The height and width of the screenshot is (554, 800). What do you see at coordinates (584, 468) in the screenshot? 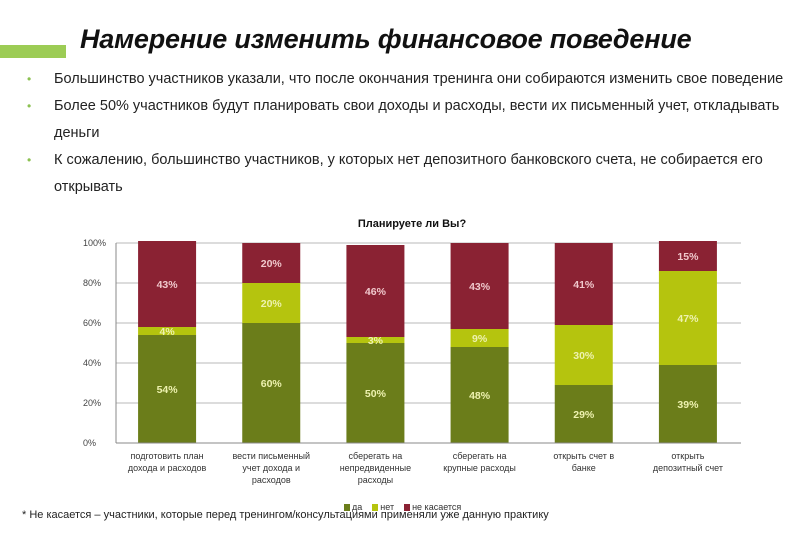
I see `x-tick-label: банке` at bounding box center [584, 468].